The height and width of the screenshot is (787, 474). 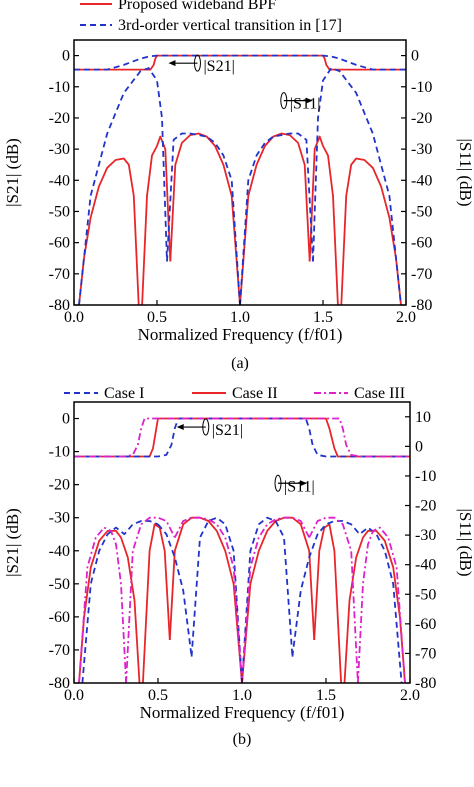 What do you see at coordinates (240, 363) in the screenshot?
I see `panel-label: (a)` at bounding box center [240, 363].